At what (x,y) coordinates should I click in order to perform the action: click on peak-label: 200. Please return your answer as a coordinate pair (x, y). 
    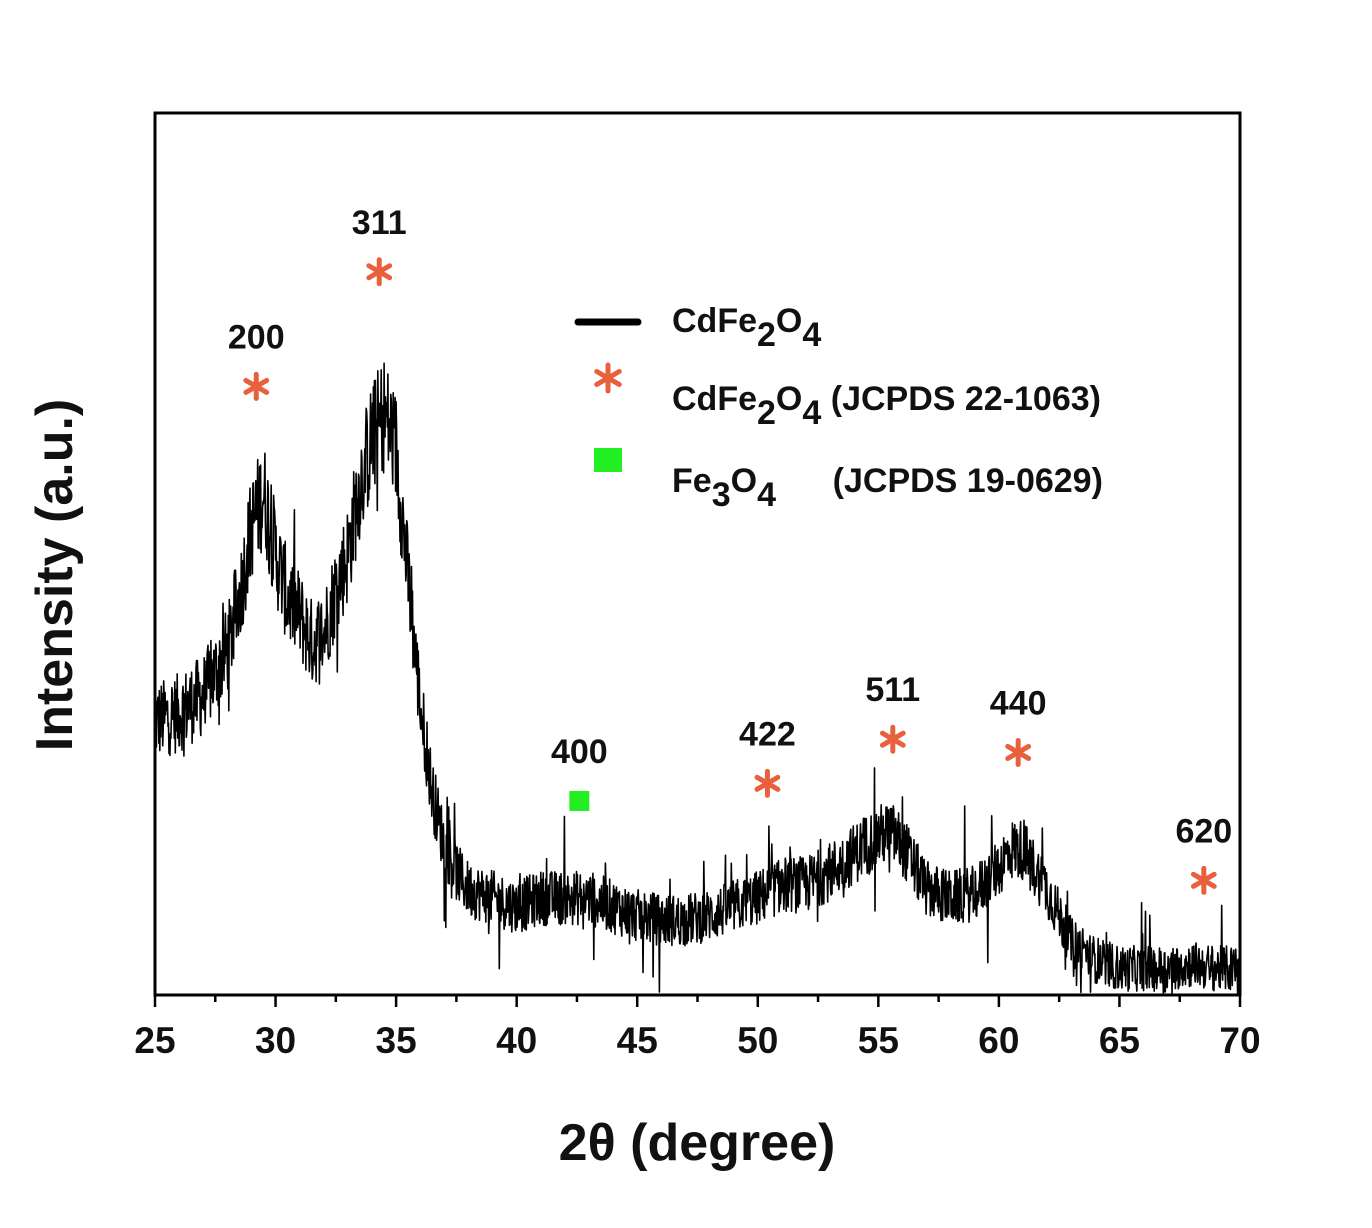
    Looking at the image, I should click on (256, 337).